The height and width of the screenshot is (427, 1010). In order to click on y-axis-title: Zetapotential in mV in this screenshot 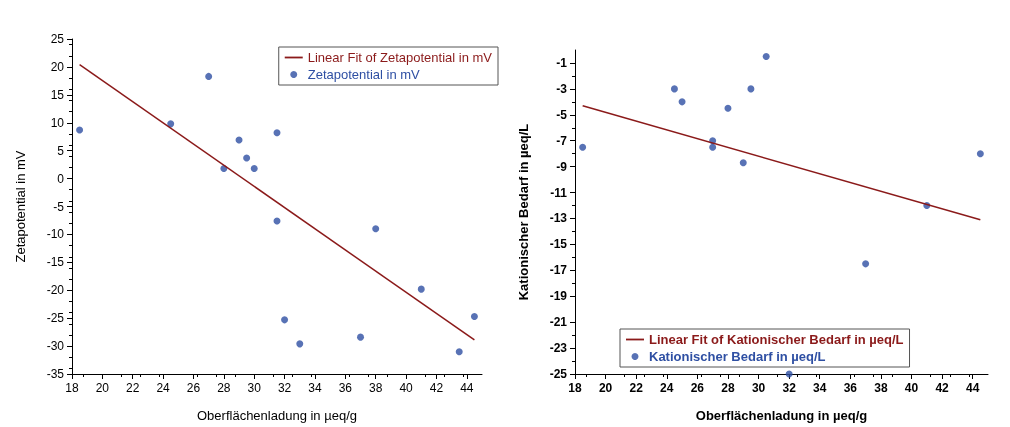, I will do `click(20, 206)`.